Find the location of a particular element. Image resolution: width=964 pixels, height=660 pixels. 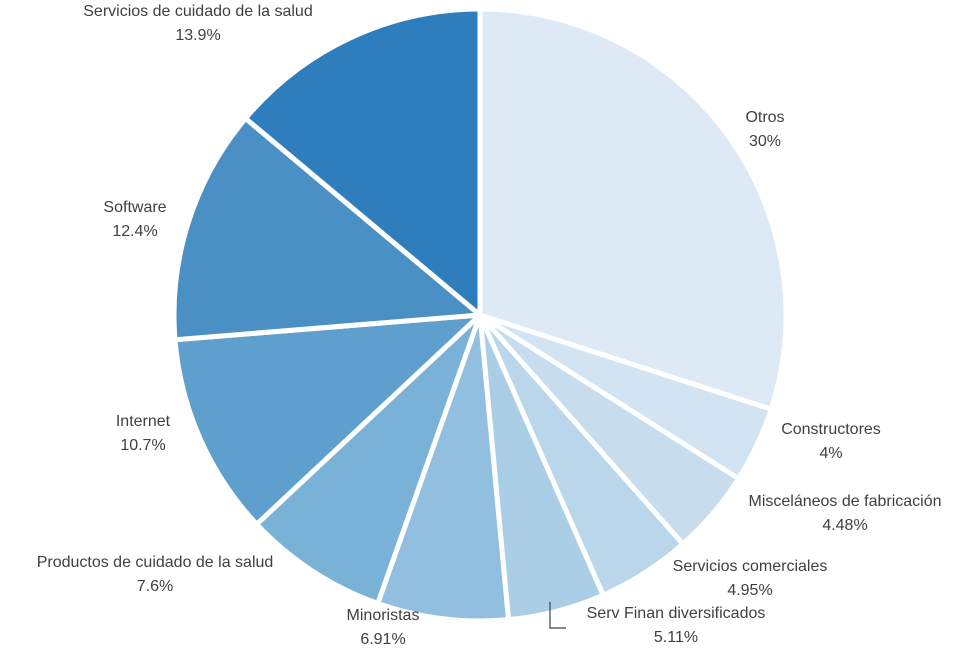

slice-category-label: Serv Finan diversificados is located at coordinates (676, 613).